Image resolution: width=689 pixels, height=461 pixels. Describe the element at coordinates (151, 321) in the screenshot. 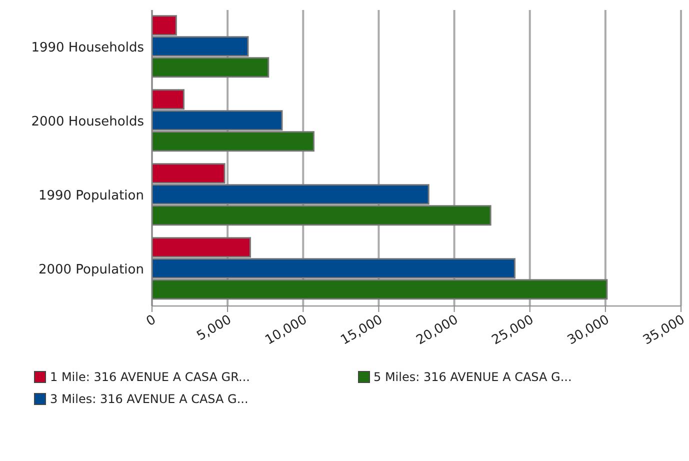

I see `x-tick-label: 0` at that location.